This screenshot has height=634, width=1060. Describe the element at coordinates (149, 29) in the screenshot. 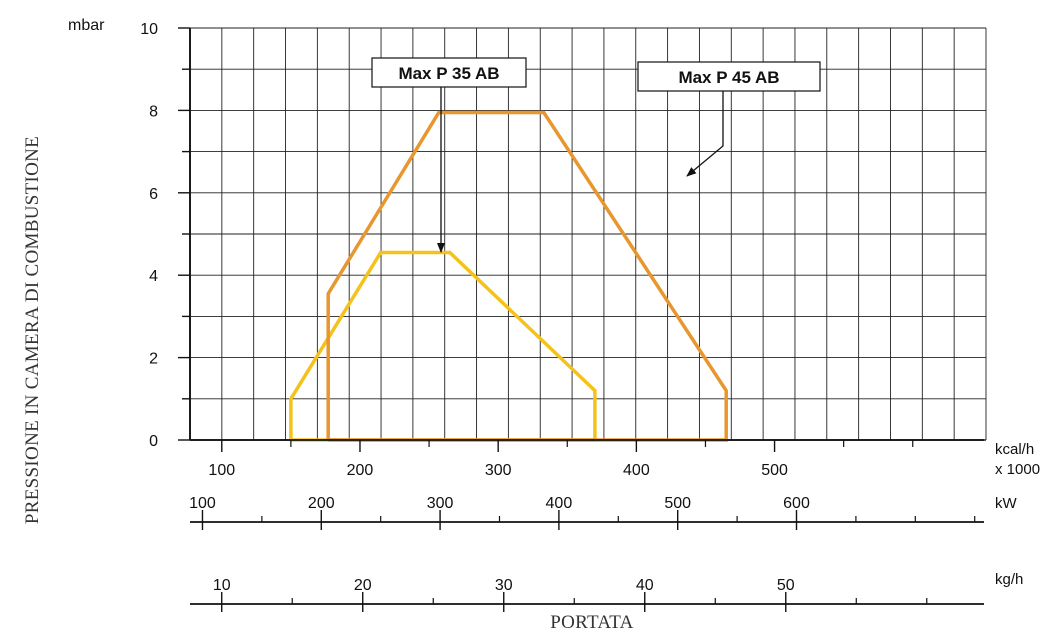

I see `y-tick-label: 10` at that location.